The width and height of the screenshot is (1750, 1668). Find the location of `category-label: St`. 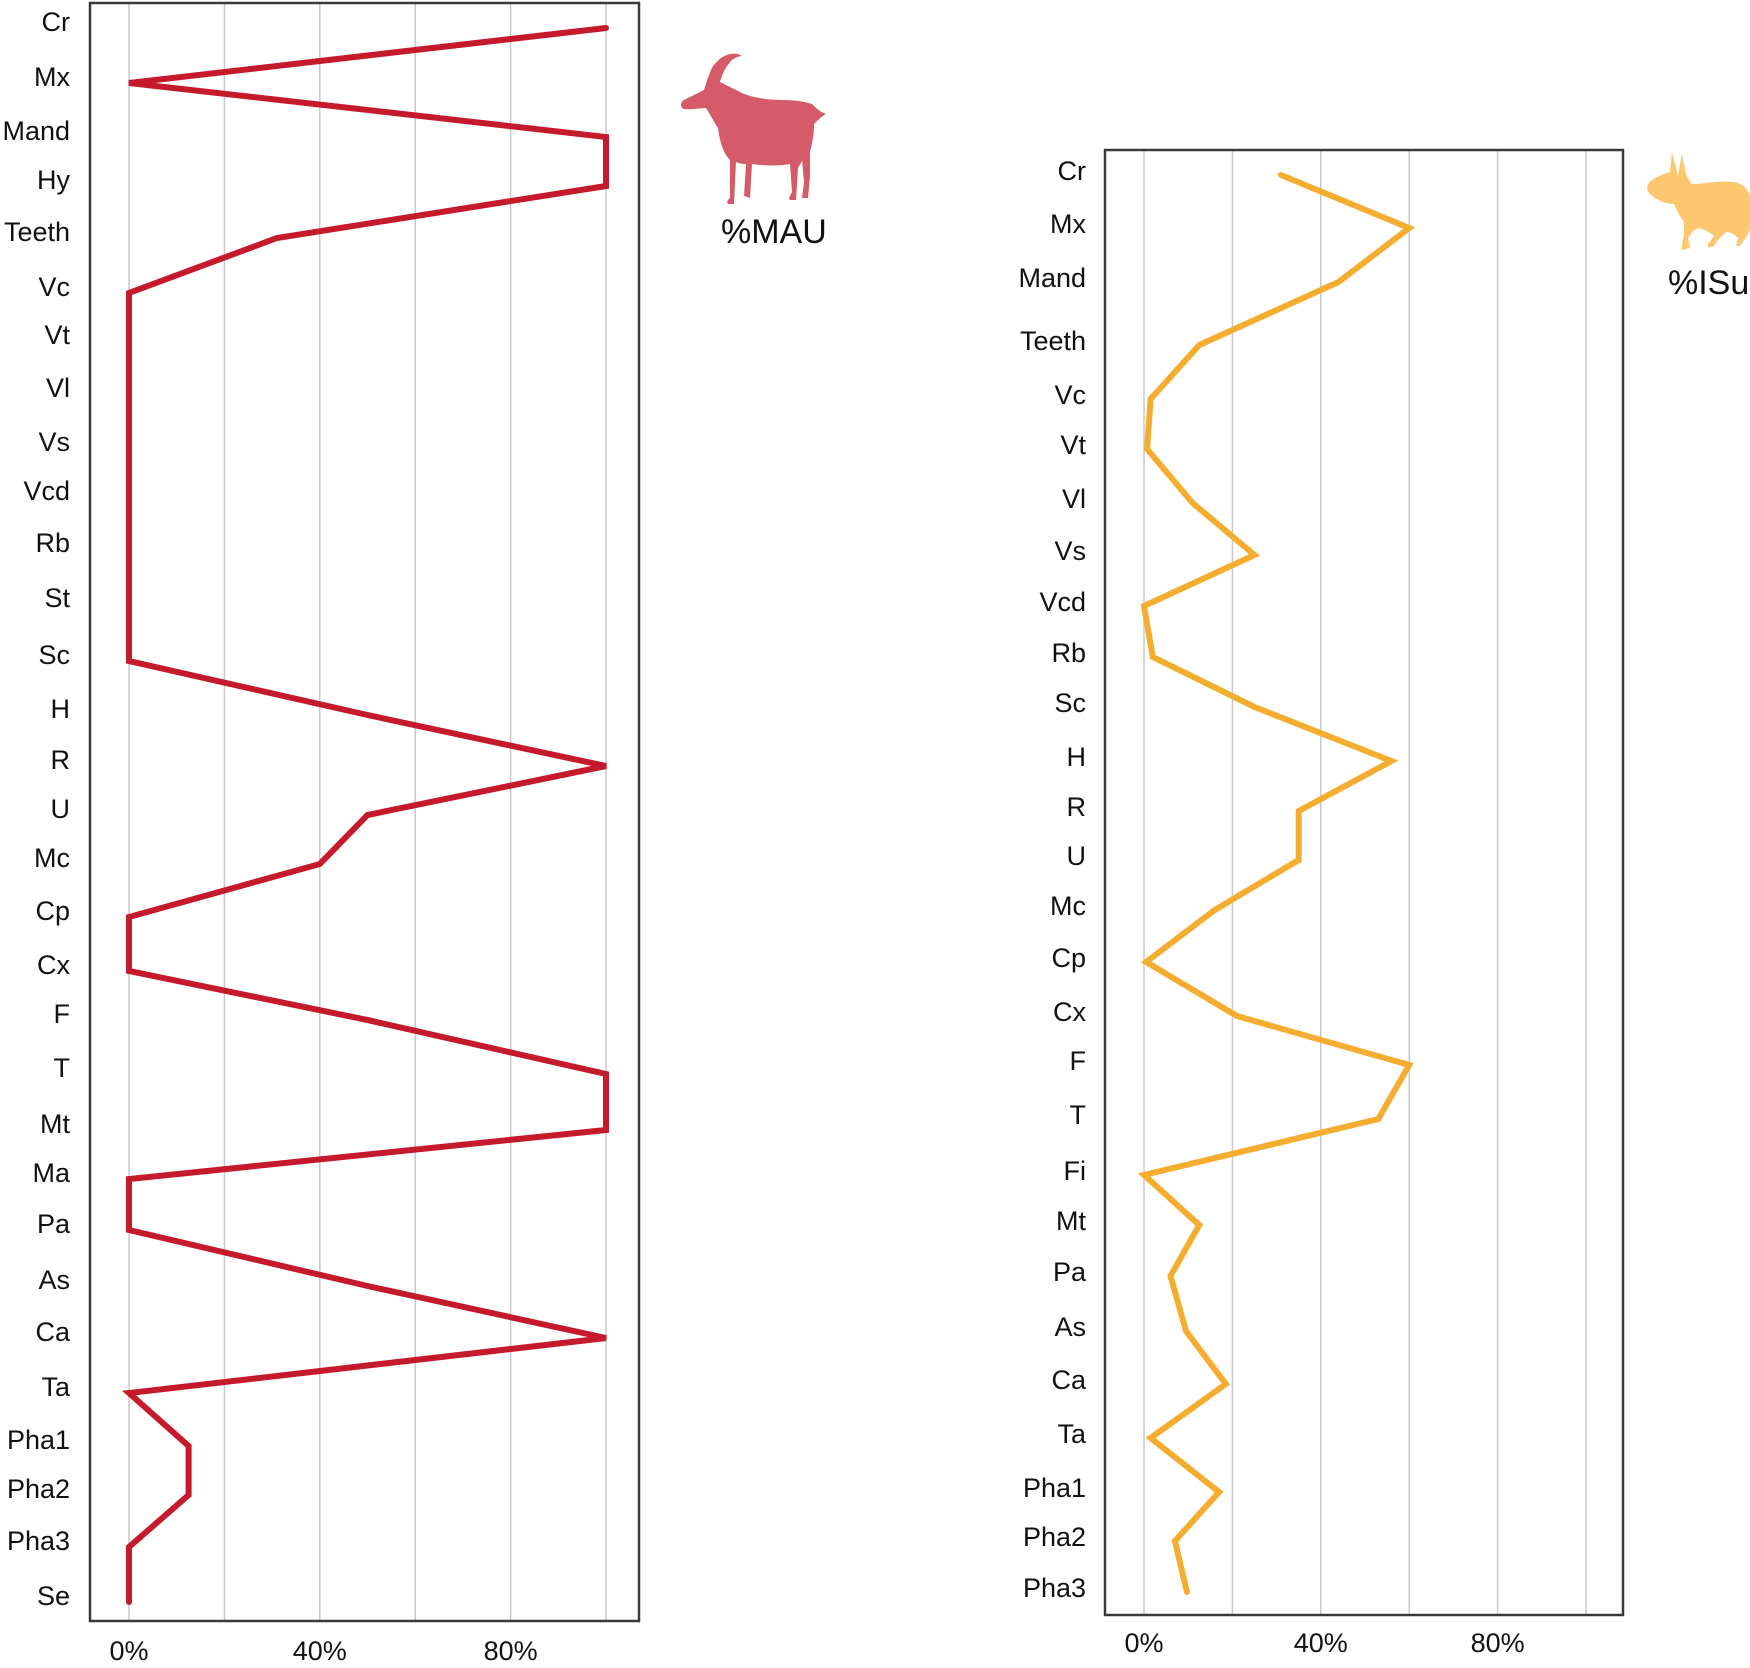

category-label: St is located at coordinates (57, 598).